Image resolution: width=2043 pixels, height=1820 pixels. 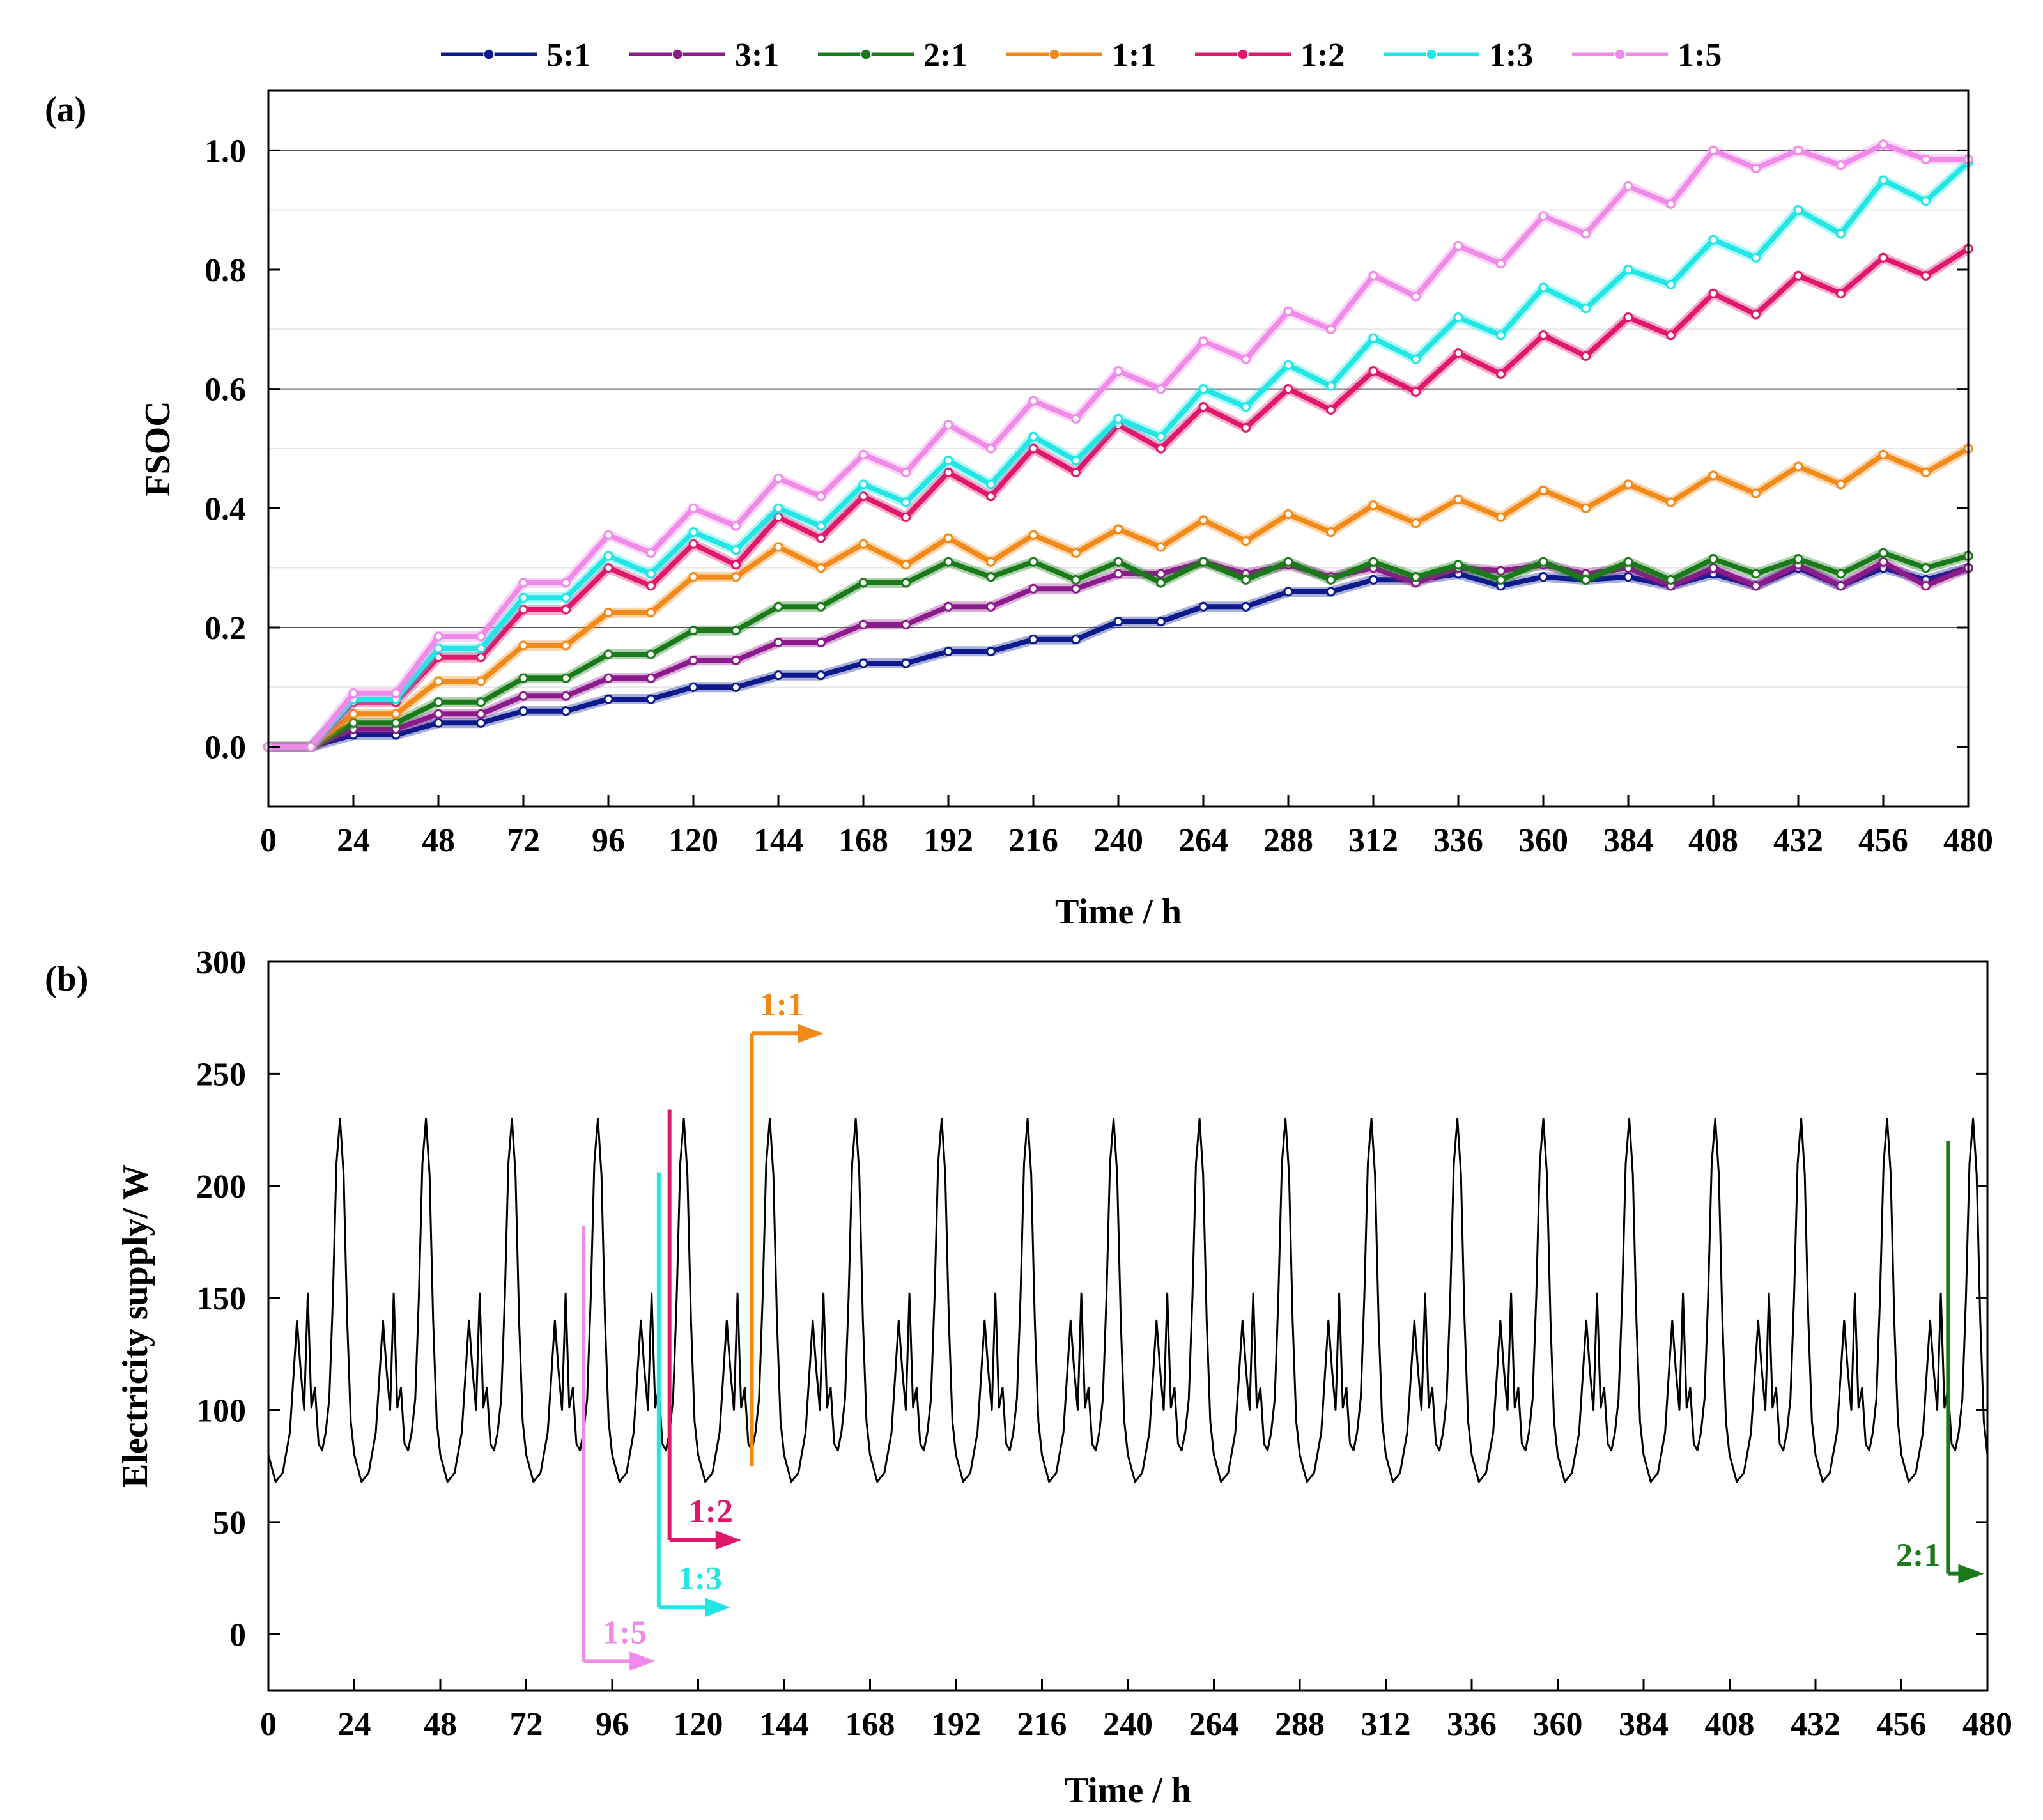 I want to click on annotation-label-1:2: 1:2, so click(x=711, y=1511).